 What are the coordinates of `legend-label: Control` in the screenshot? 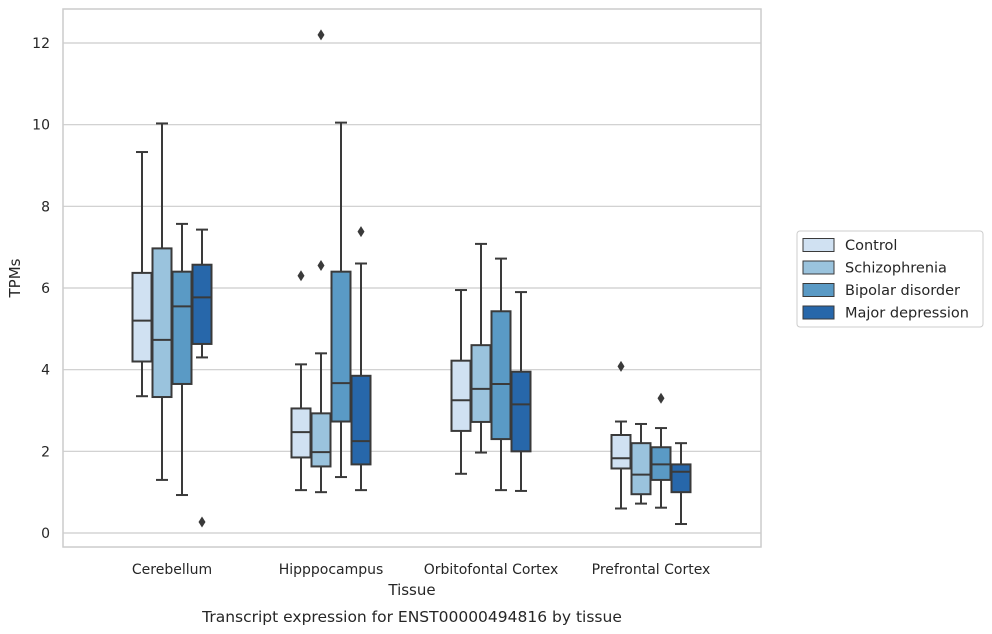 It's located at (871, 246).